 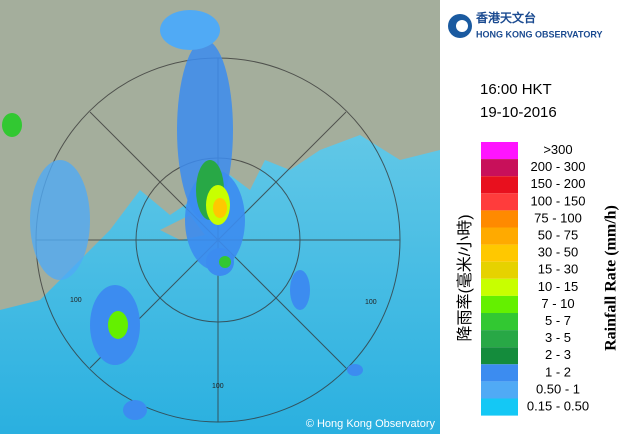 What do you see at coordinates (557, 303) in the screenshot?
I see `legend-label: 7 - 10` at bounding box center [557, 303].